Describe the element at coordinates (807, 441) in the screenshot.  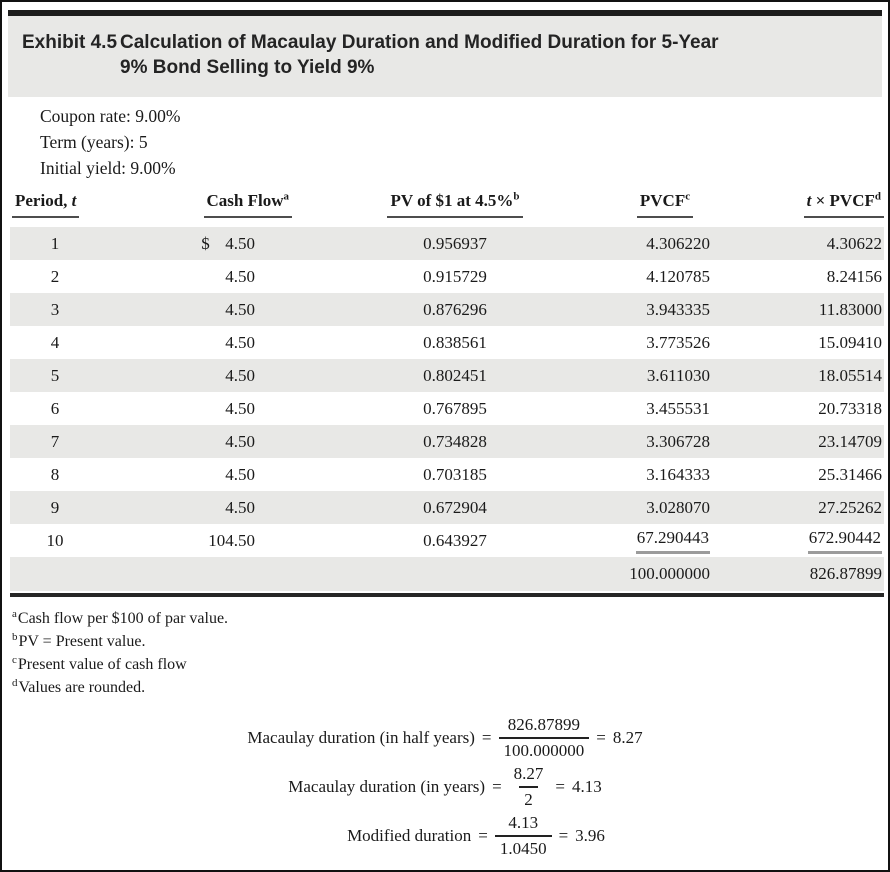
I see `cell-t-pvcf: 23.14709` at that location.